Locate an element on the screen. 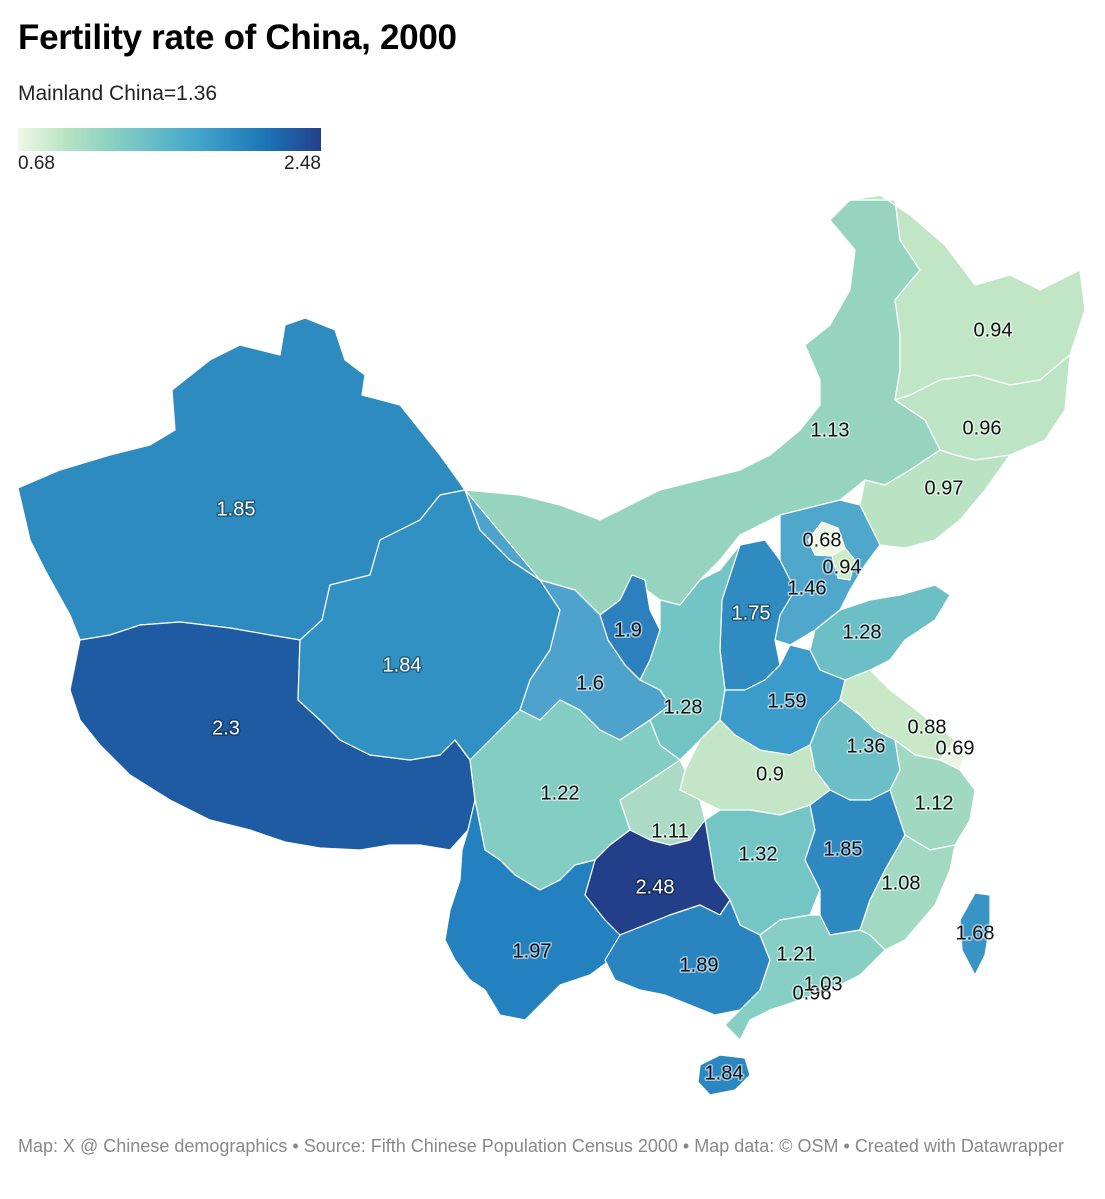 The width and height of the screenshot is (1105, 1199). region-fujian is located at coordinates (907, 892).